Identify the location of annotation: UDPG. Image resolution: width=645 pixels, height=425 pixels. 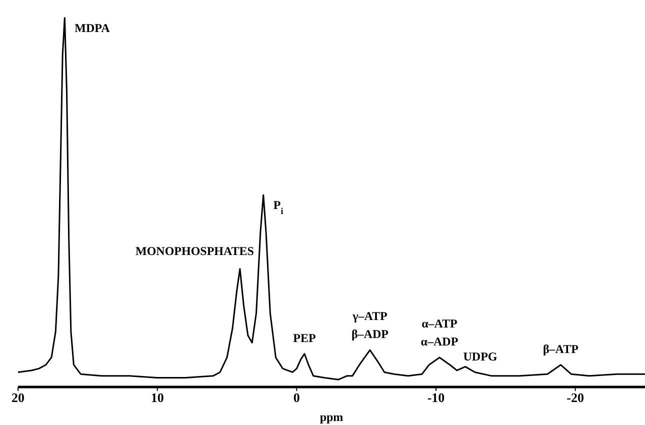
(480, 357).